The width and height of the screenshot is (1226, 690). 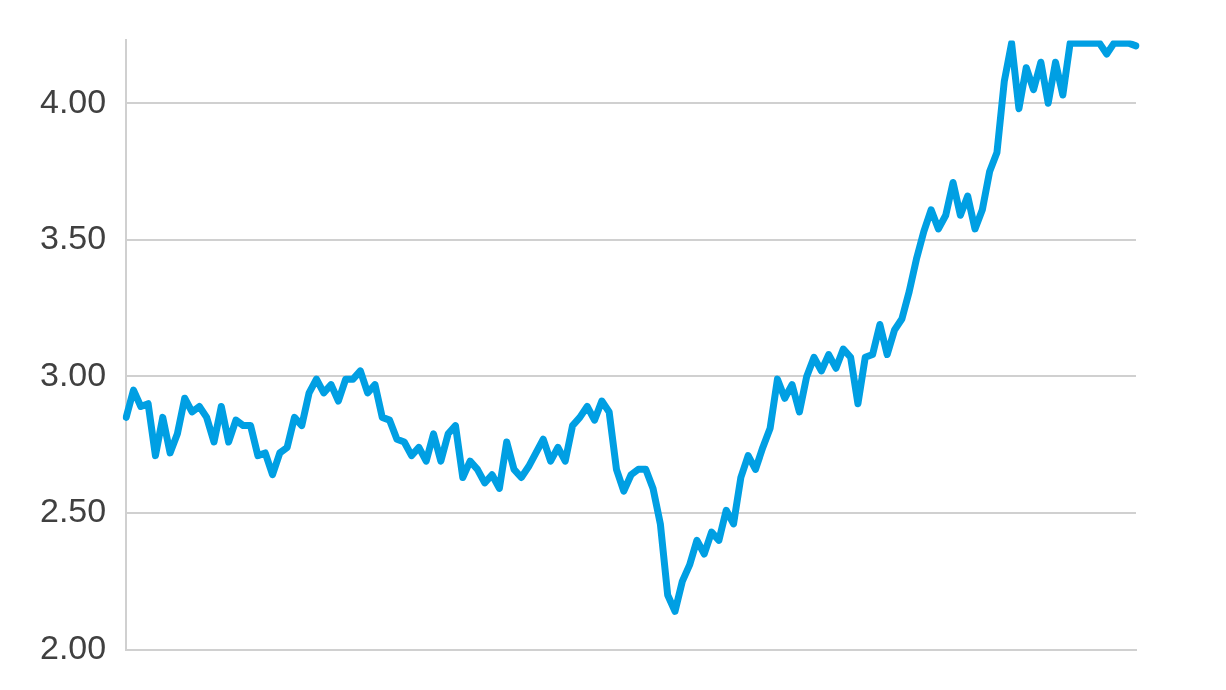 What do you see at coordinates (73, 100) in the screenshot?
I see `y-tick-label: 4.00` at bounding box center [73, 100].